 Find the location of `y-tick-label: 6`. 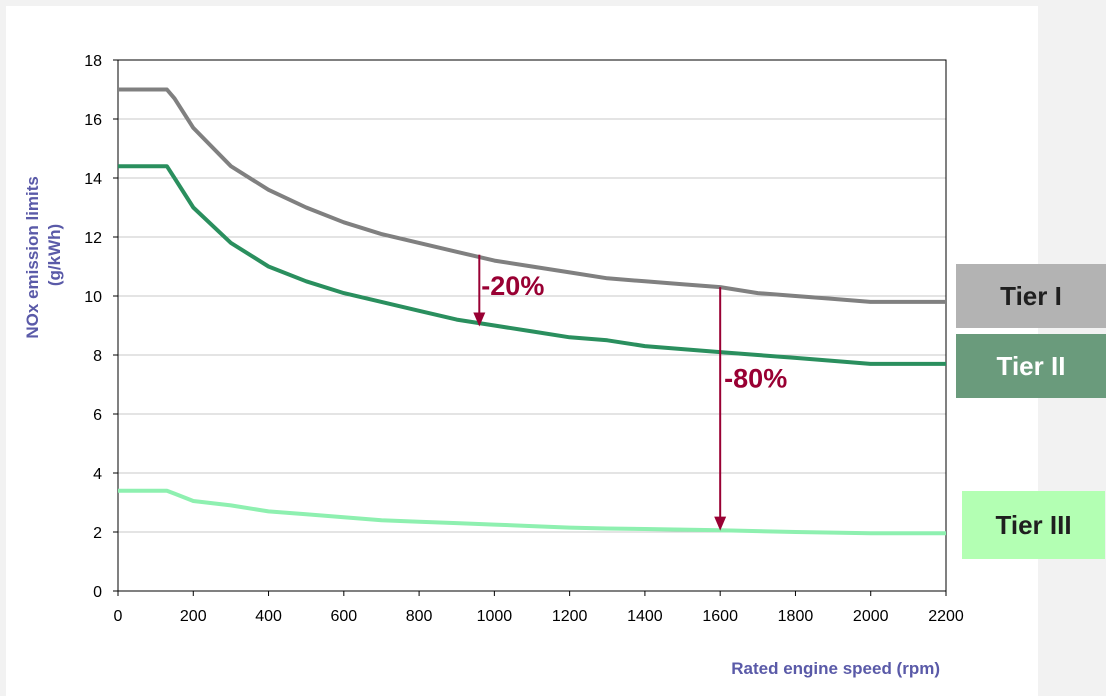

y-tick-label: 6 is located at coordinates (97, 415).